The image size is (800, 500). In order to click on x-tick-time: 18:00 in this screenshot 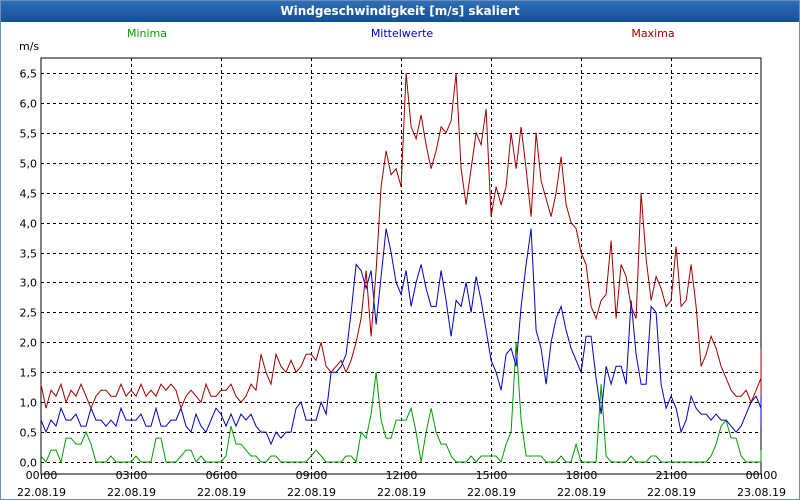, I will do `click(582, 475)`.